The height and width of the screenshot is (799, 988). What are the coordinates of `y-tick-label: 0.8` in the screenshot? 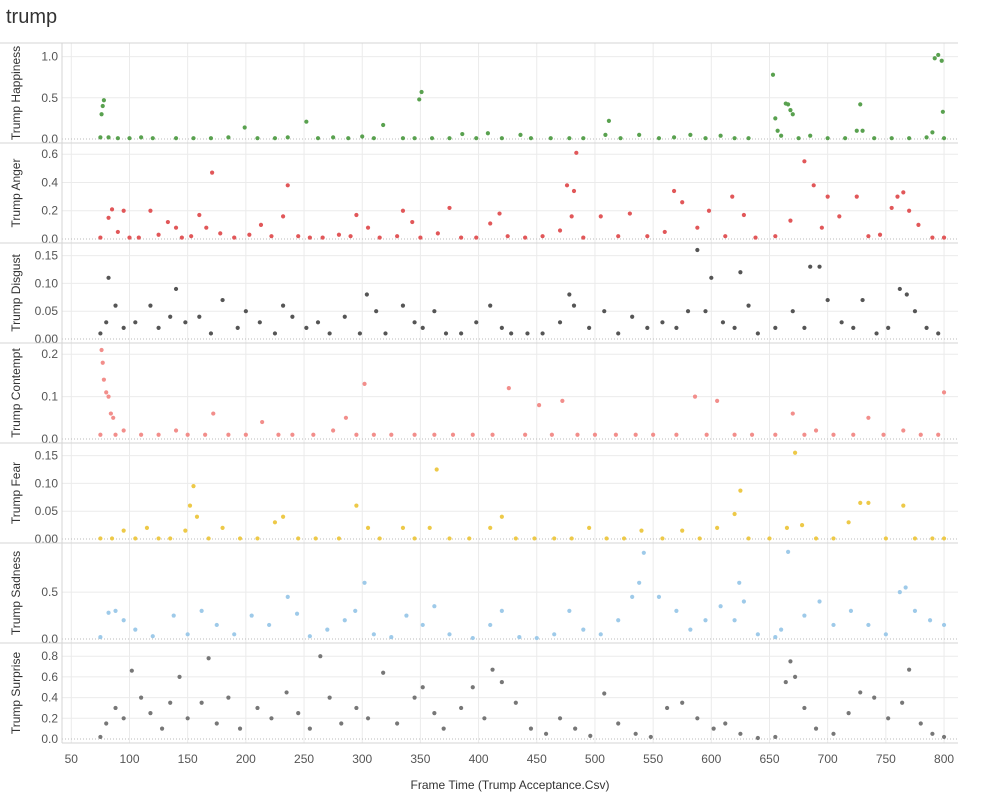 It's located at (49, 656).